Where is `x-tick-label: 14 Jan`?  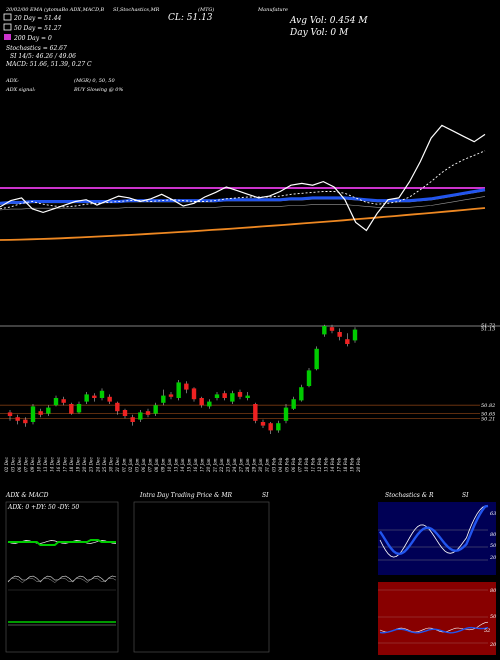 x-tick-label: 14 Jan is located at coordinates (182, 465).